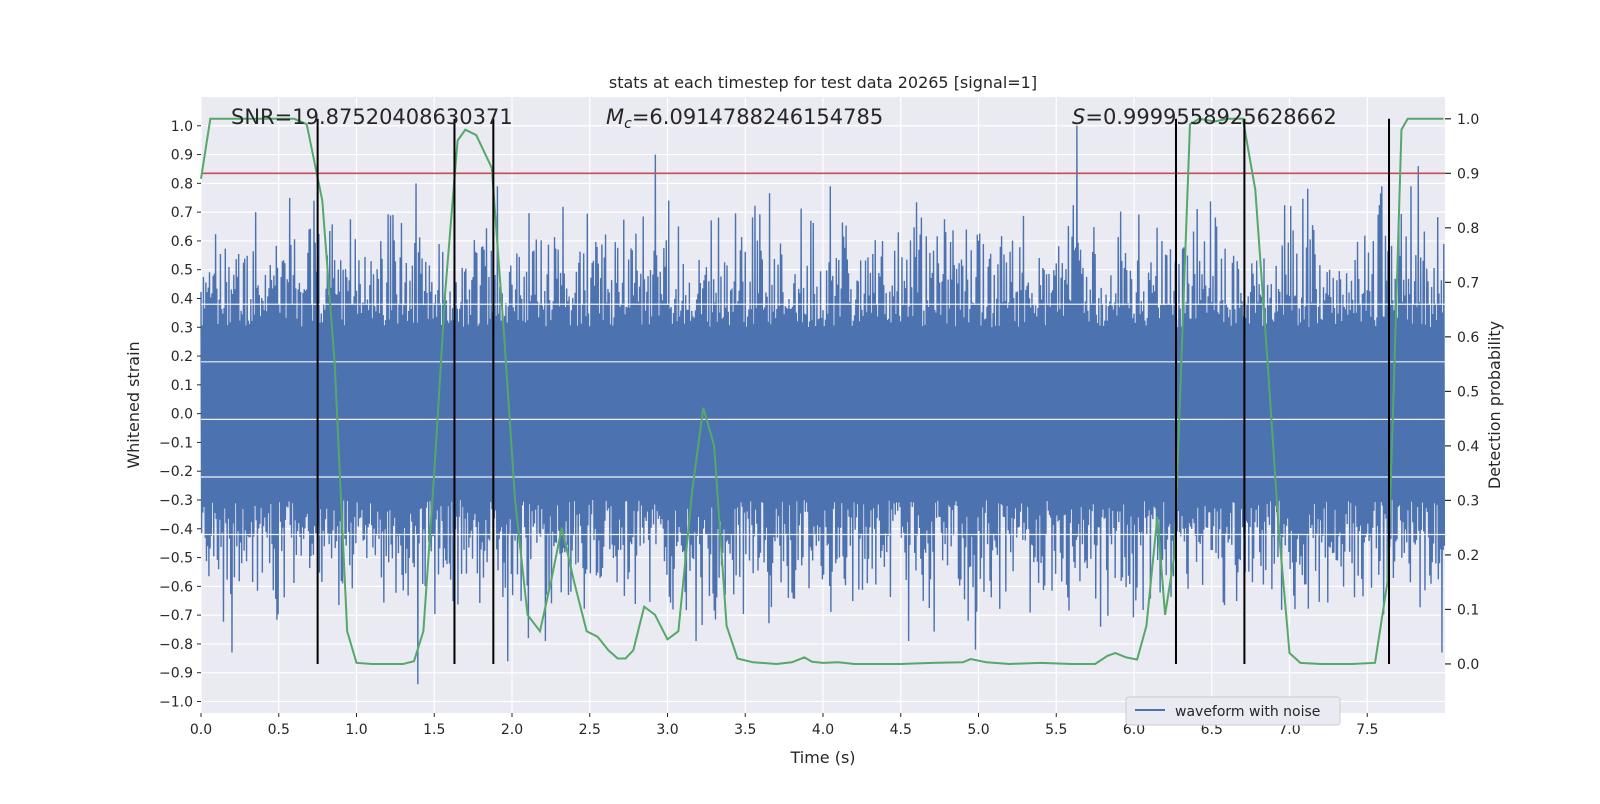  Describe the element at coordinates (1212, 730) in the screenshot. I see `x-tick-label: 6.5` at that location.